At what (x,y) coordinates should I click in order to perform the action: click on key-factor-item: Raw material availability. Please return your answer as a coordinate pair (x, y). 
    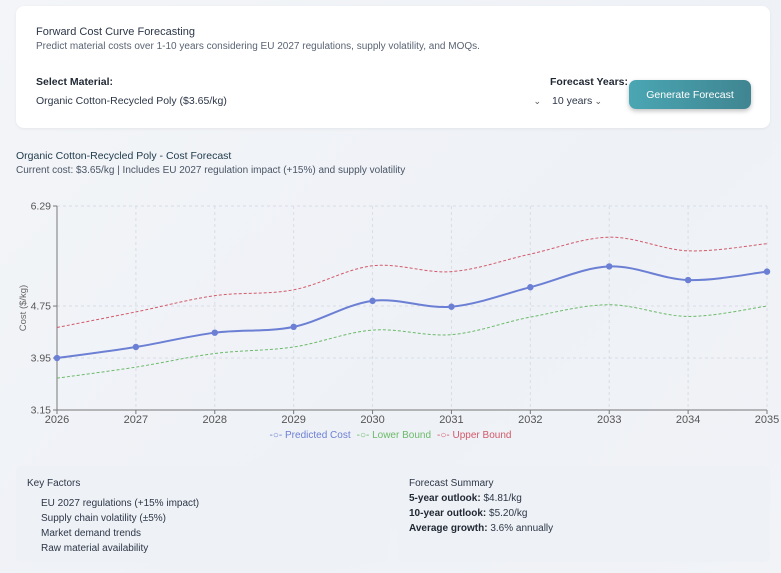
    Looking at the image, I should click on (95, 548).